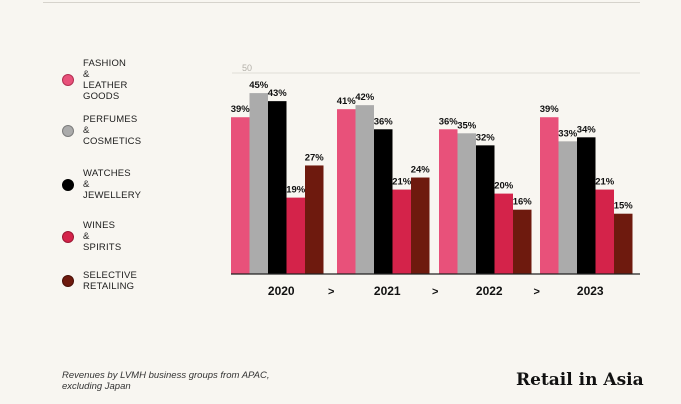 This screenshot has height=404, width=681. What do you see at coordinates (110, 281) in the screenshot?
I see `legend-label-retailing: SELECTIVE RETAILING` at bounding box center [110, 281].